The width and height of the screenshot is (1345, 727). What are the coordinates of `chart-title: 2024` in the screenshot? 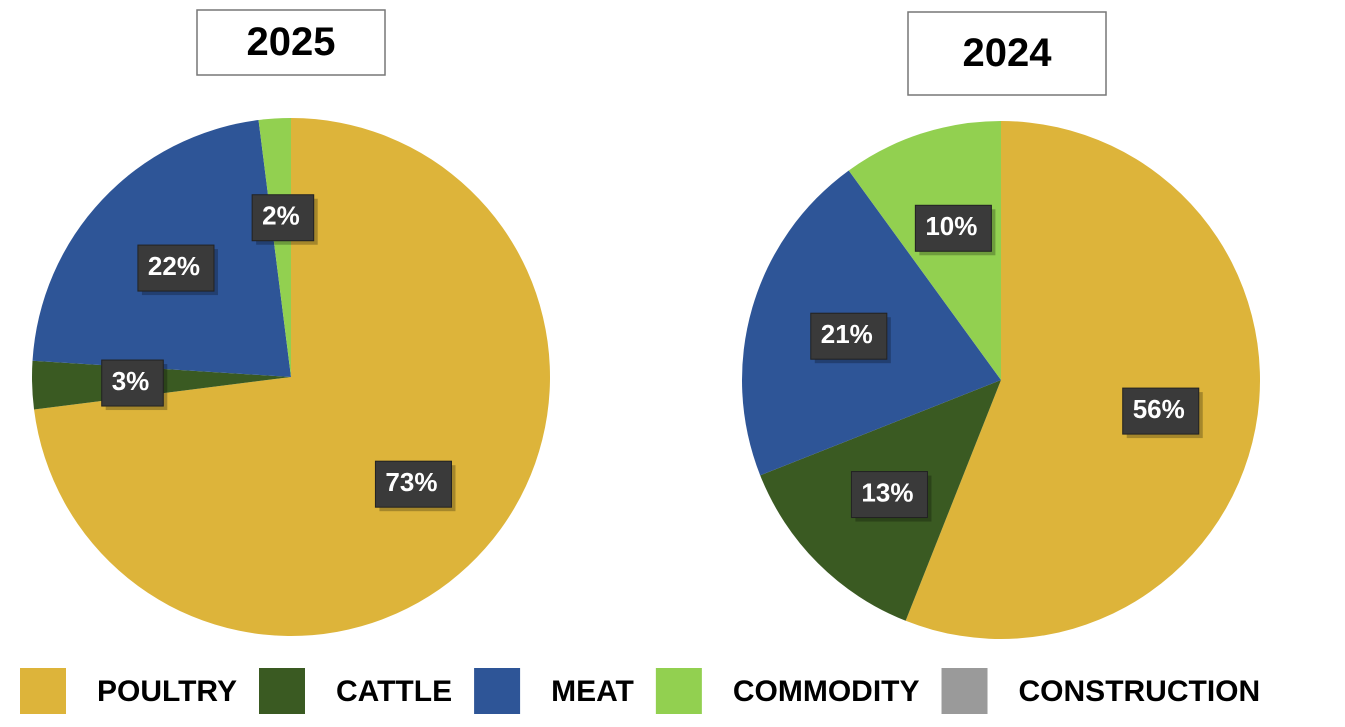 It's located at (1008, 53).